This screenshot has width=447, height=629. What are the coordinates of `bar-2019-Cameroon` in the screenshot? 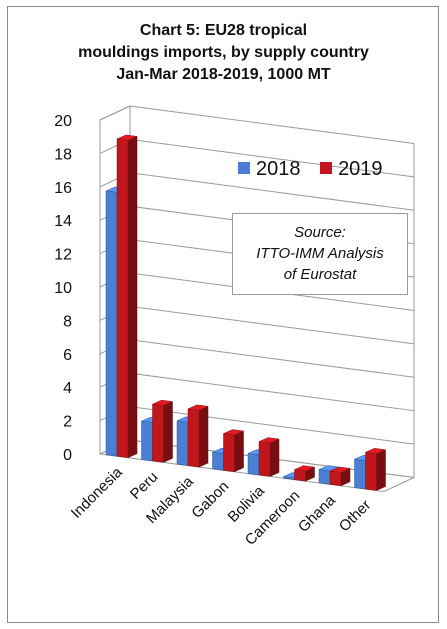 It's located at (304, 473).